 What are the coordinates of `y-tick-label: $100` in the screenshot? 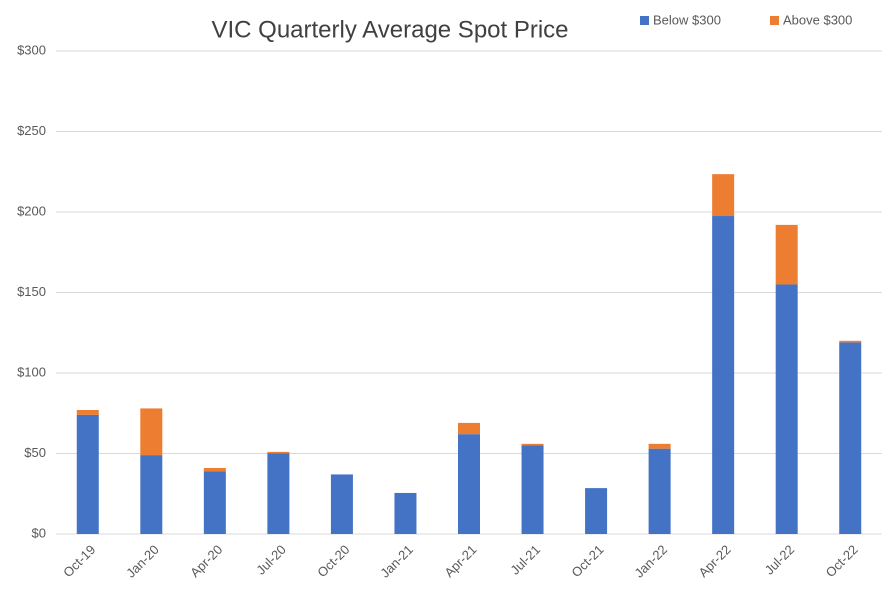 It's located at (31, 371).